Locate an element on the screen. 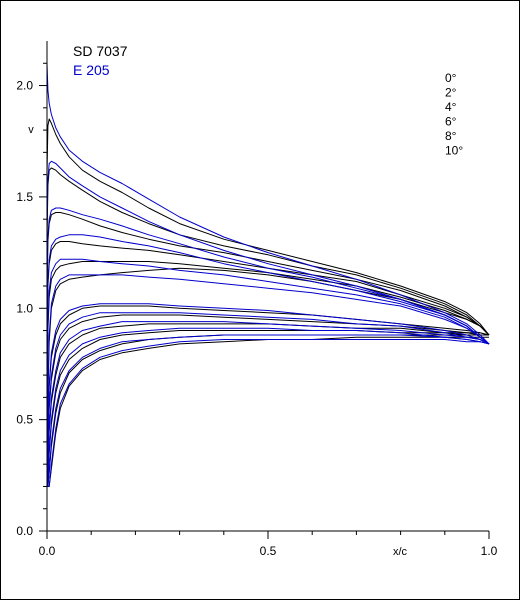 The image size is (520, 600). y-tick-label: 0.5 is located at coordinates (24, 420).